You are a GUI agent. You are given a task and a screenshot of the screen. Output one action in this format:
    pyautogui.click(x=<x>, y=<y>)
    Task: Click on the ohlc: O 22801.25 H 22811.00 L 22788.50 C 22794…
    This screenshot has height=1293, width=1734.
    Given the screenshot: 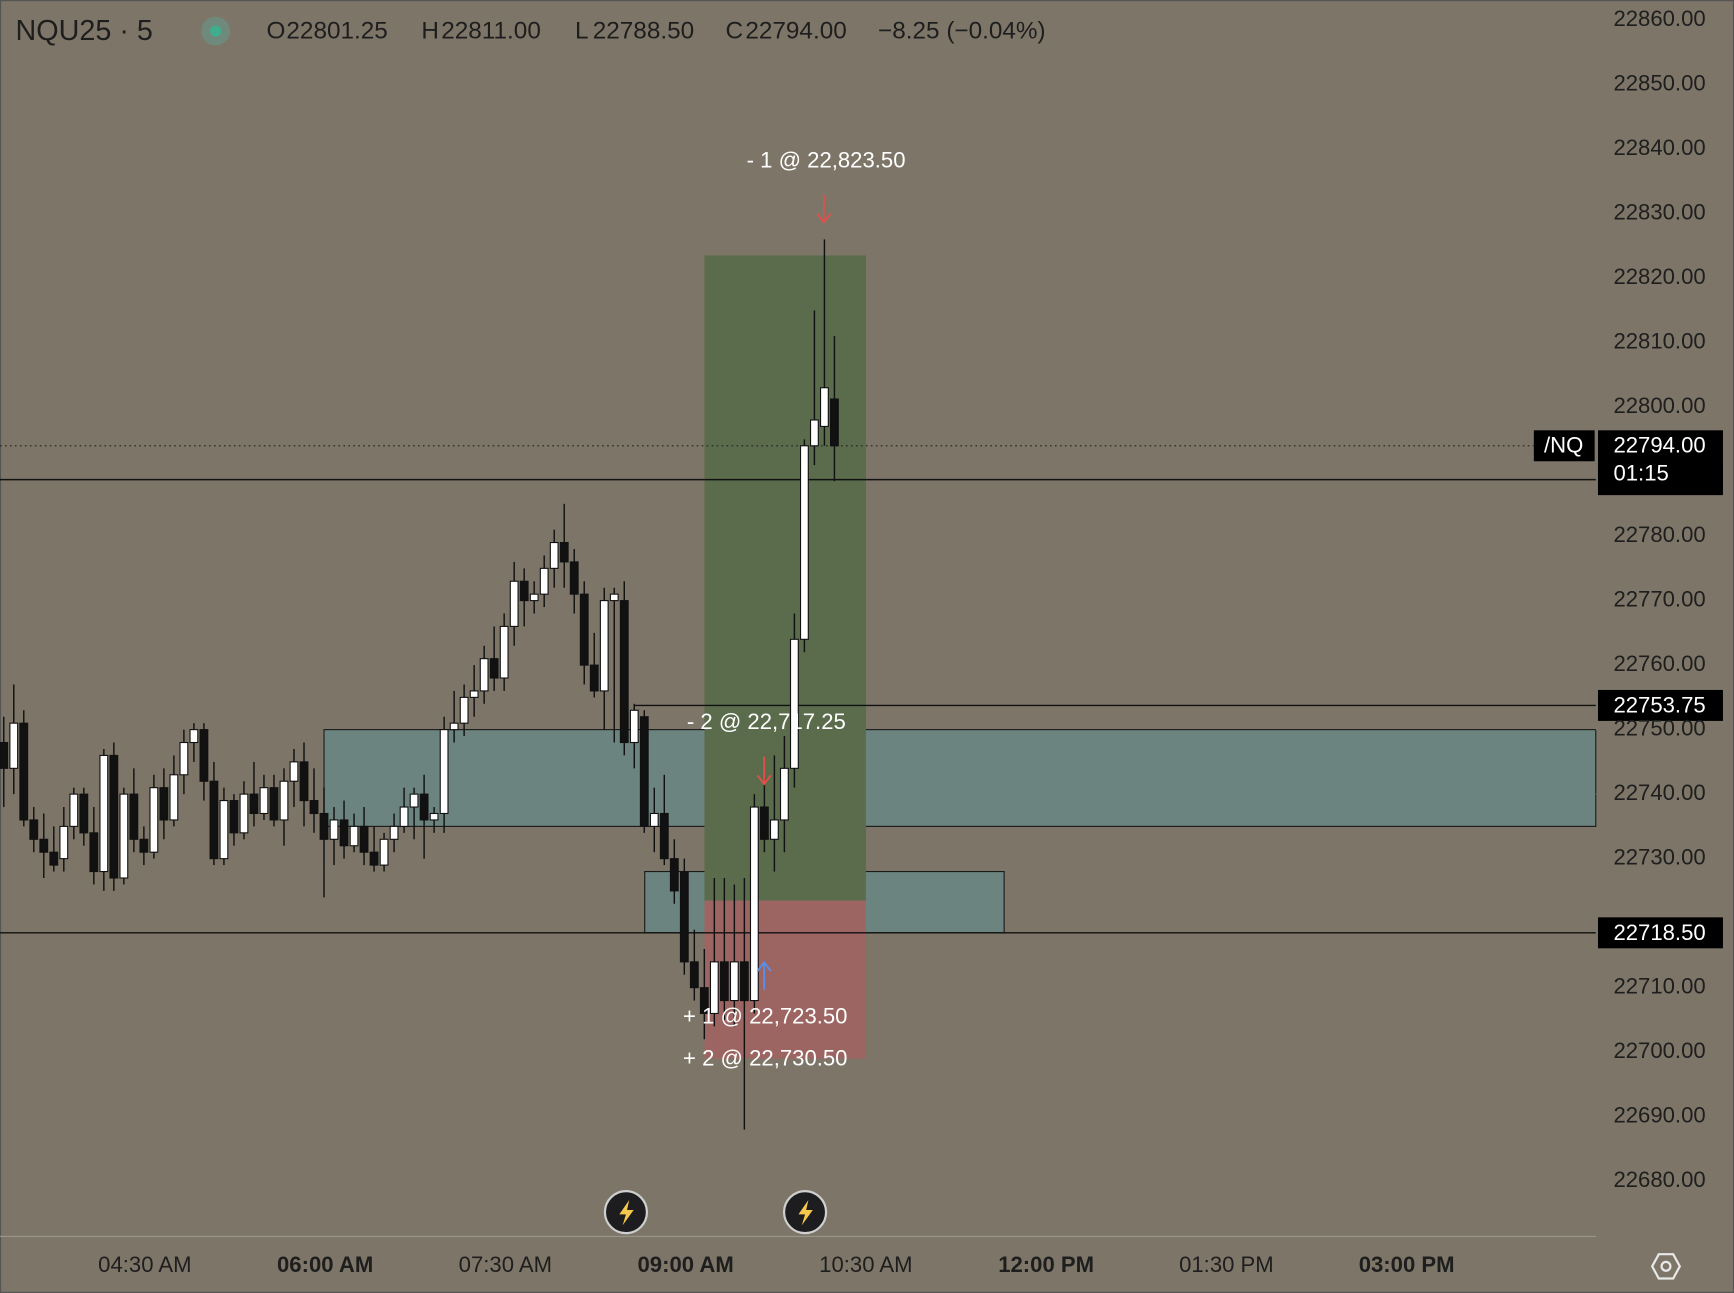 What is the action you would take?
    pyautogui.click(x=656, y=31)
    